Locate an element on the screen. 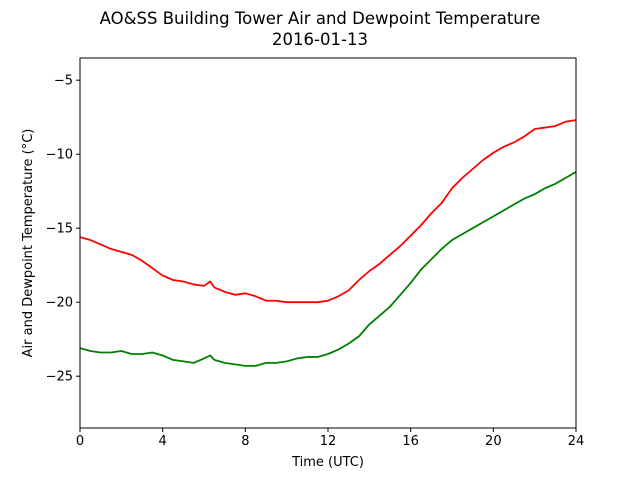  y-tick-label: −15 is located at coordinates (59, 229).